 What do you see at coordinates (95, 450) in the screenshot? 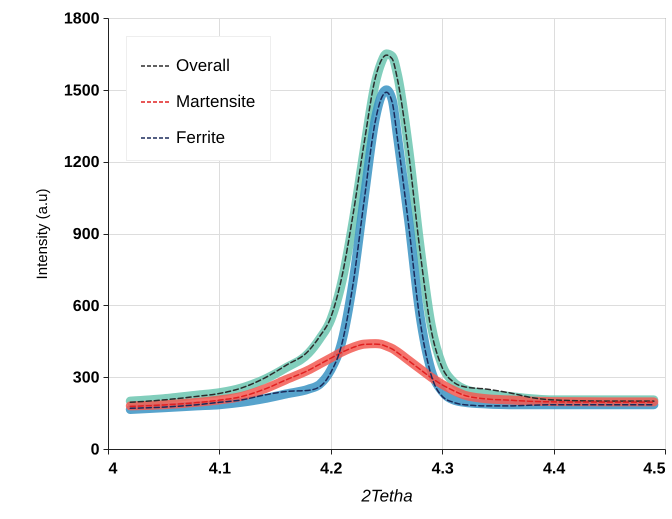
I see `y-tick-label: 0` at bounding box center [95, 450].